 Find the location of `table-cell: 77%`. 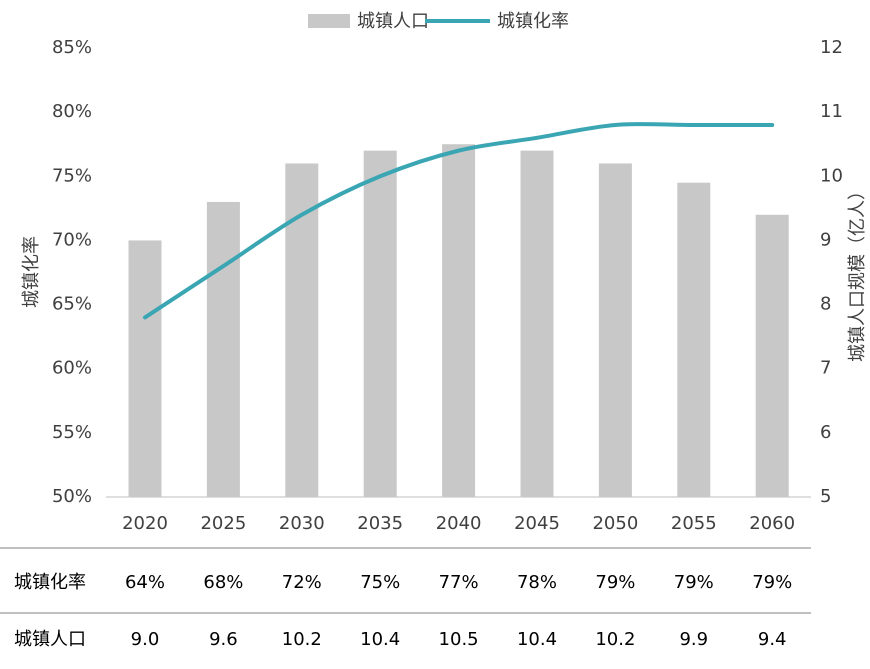

table-cell: 77% is located at coordinates (459, 582).